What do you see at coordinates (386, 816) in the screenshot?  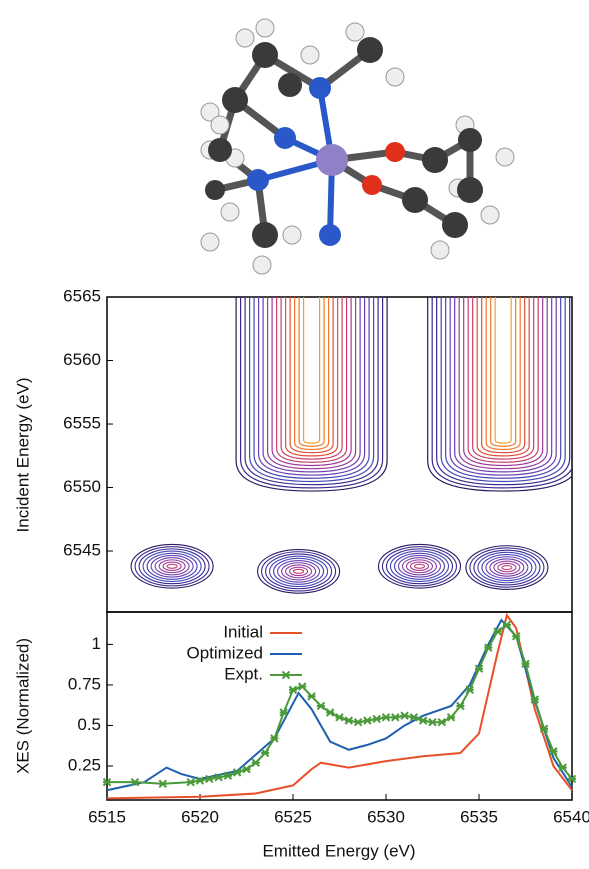 I see `x-tick-label: 6530` at bounding box center [386, 816].